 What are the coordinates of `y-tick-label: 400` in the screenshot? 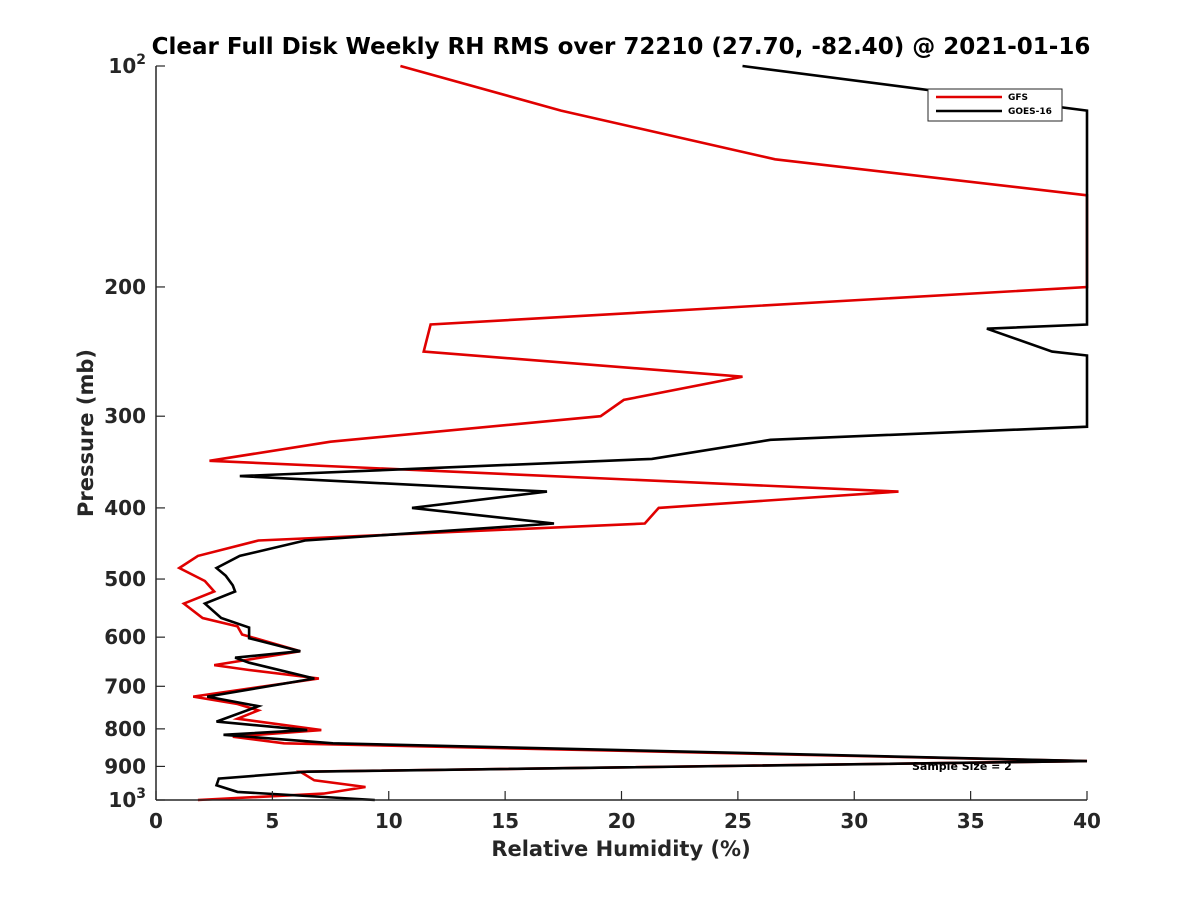 It's located at (125, 508).